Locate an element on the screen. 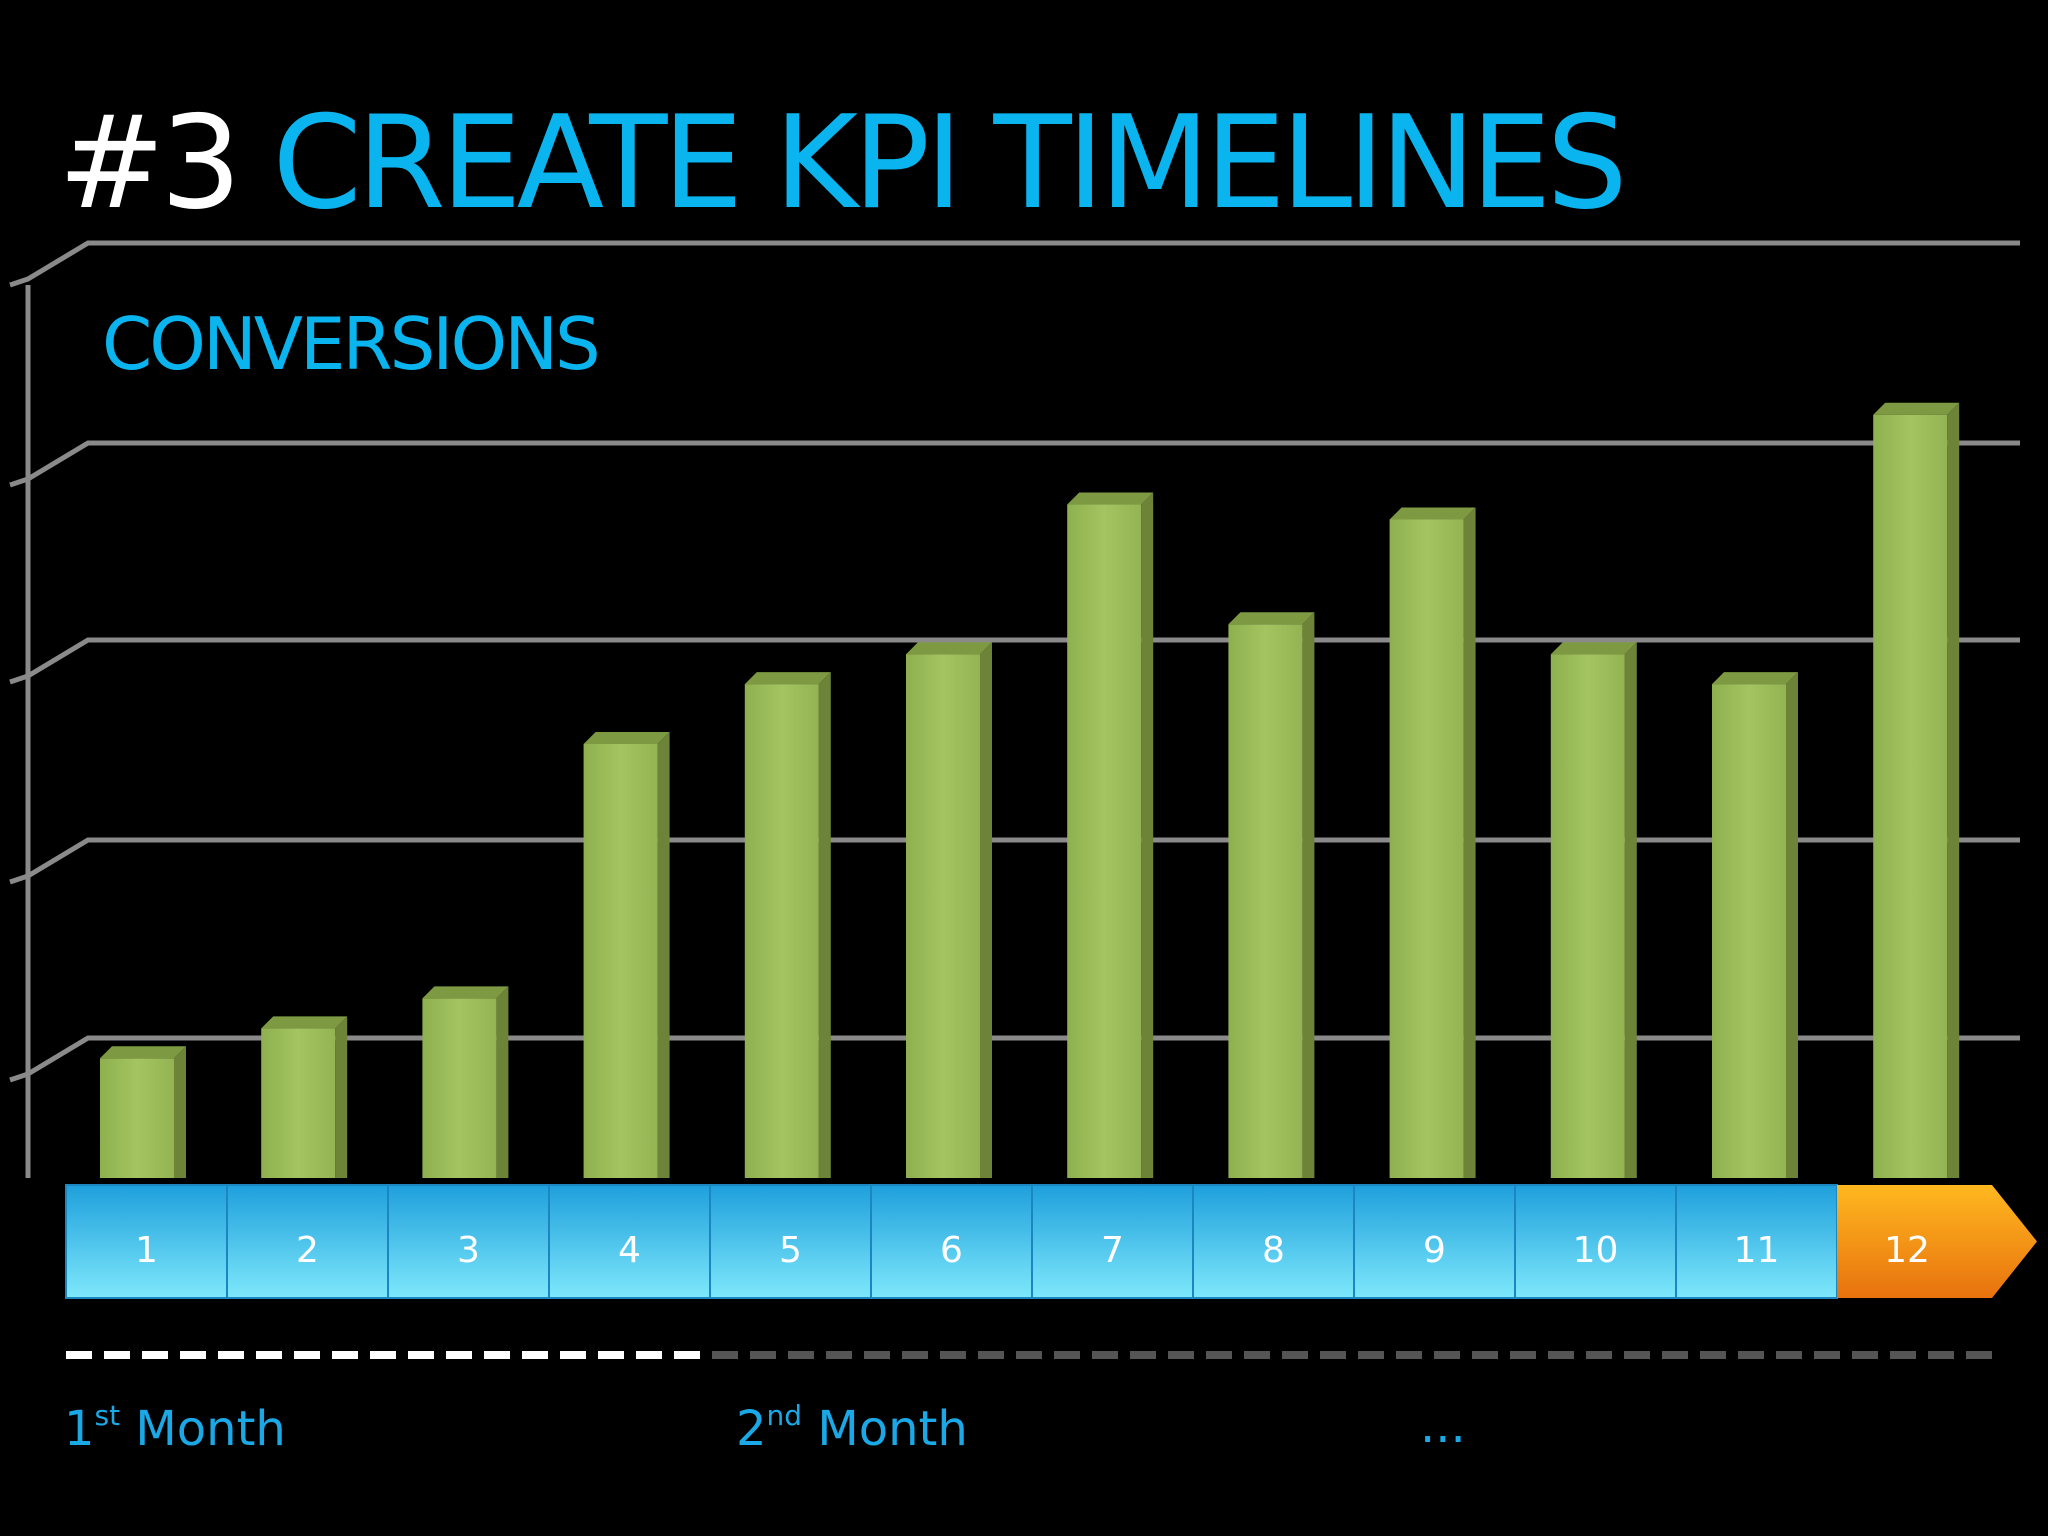  title-text: CREATE KPI TIMELINES is located at coordinates (949, 163).